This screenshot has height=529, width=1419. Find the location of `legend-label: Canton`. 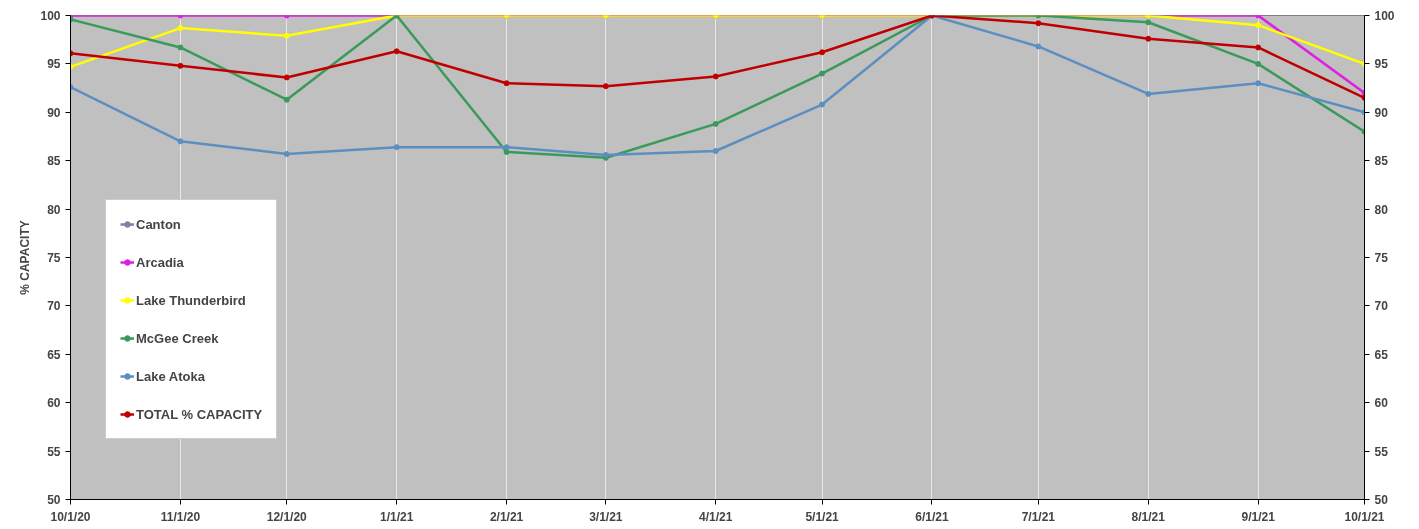

legend-label: Canton is located at coordinates (158, 224).